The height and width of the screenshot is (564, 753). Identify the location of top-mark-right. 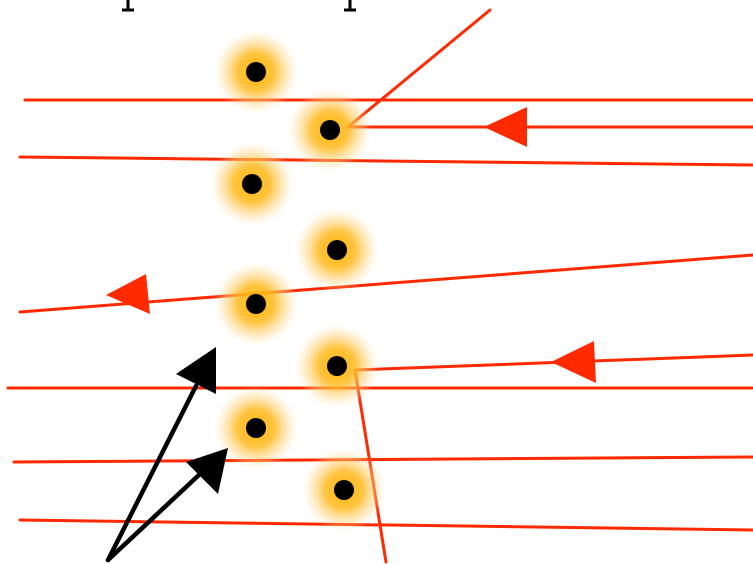
(350, 6).